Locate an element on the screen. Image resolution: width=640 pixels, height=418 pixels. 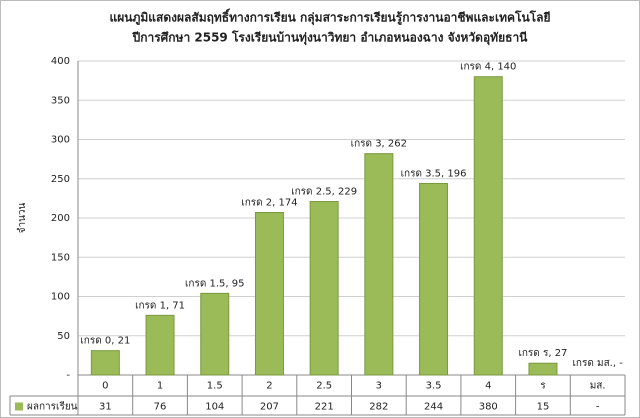
y-tick-label: 150 is located at coordinates (60, 257).